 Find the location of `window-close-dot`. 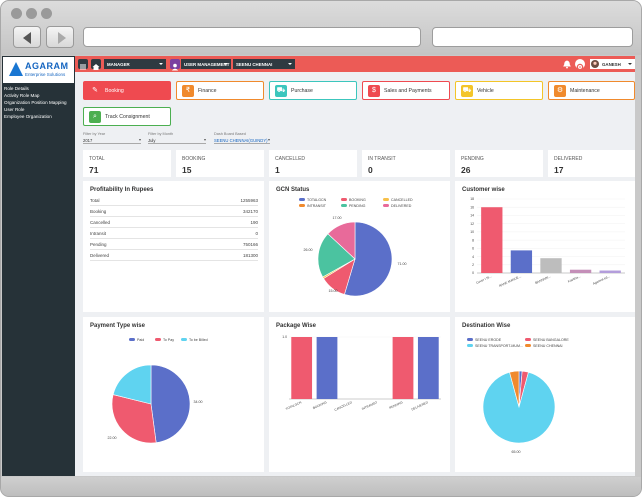

window-close-dot is located at coordinates (16, 13).